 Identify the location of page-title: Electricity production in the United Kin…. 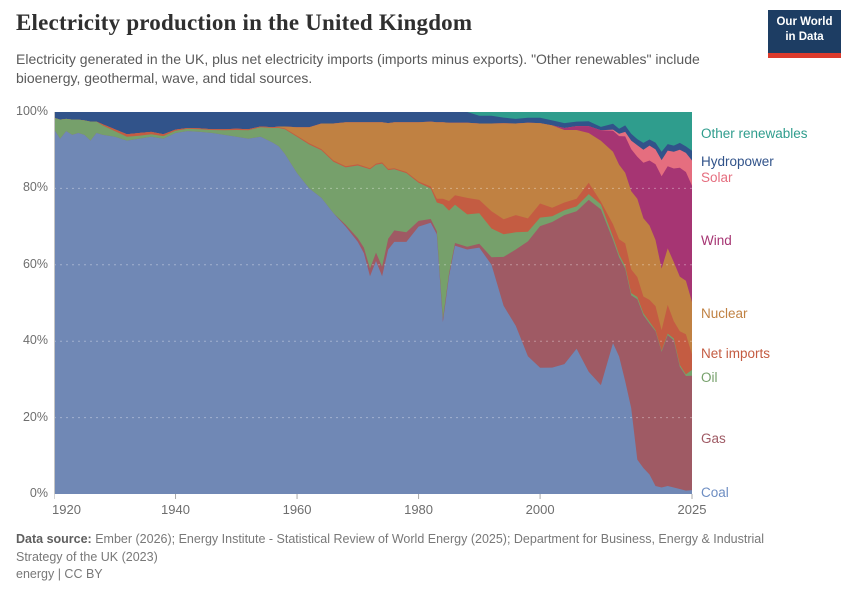
(244, 22).